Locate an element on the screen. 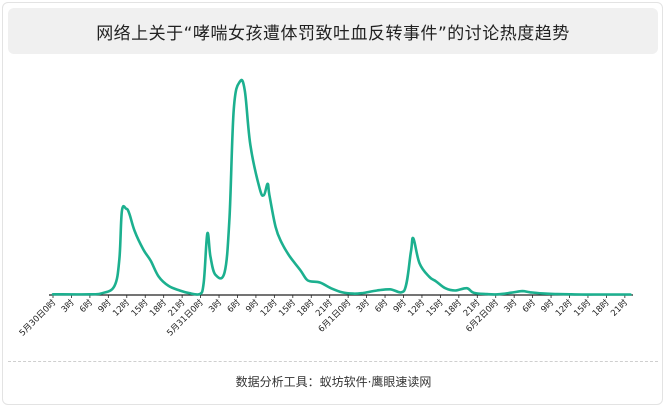 The width and height of the screenshot is (667, 409). x-tick-label: 5月30日0时 is located at coordinates (37, 317).